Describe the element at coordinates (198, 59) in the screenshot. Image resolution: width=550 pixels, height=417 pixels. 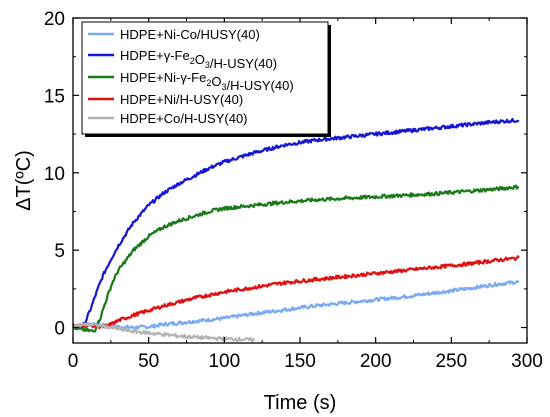
I see `legend-label: HDPE+γ-Fe2O3/H-USY(40)` at that location.